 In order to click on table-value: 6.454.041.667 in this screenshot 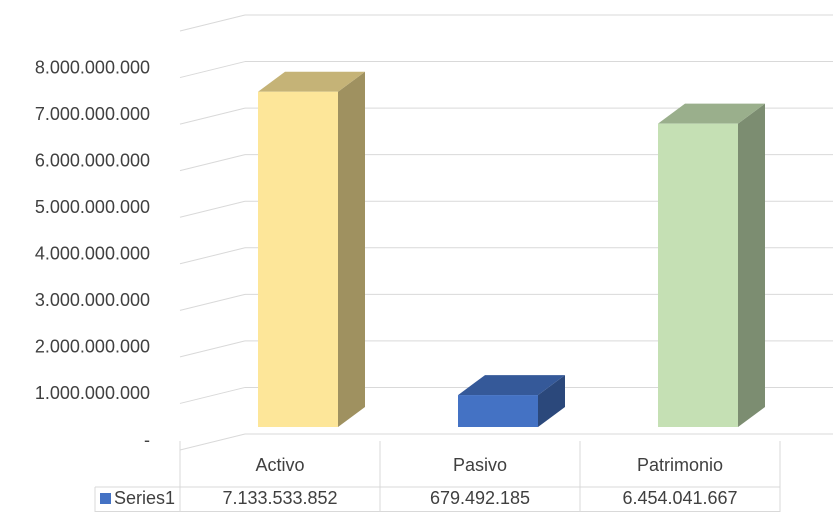, I will do `click(679, 498)`.